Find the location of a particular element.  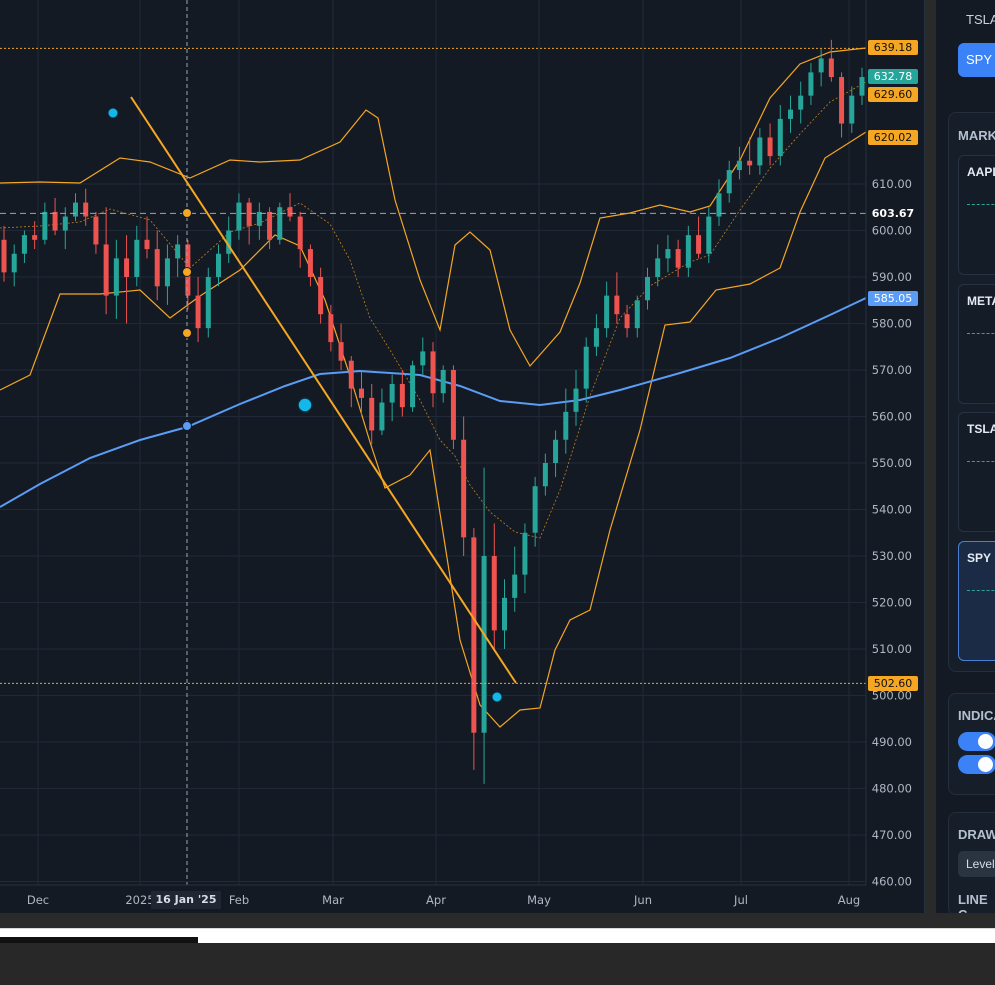

ma-toggle is located at coordinates (976, 764).